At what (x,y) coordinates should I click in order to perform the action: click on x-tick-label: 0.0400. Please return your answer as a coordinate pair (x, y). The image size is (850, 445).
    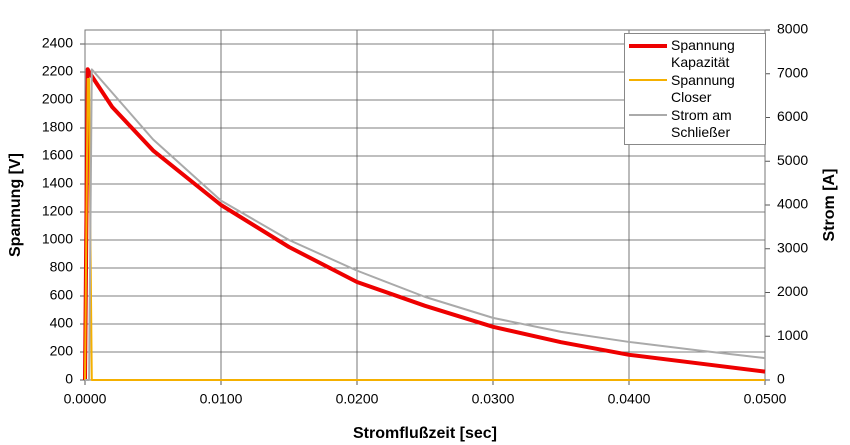
    Looking at the image, I should click on (629, 399).